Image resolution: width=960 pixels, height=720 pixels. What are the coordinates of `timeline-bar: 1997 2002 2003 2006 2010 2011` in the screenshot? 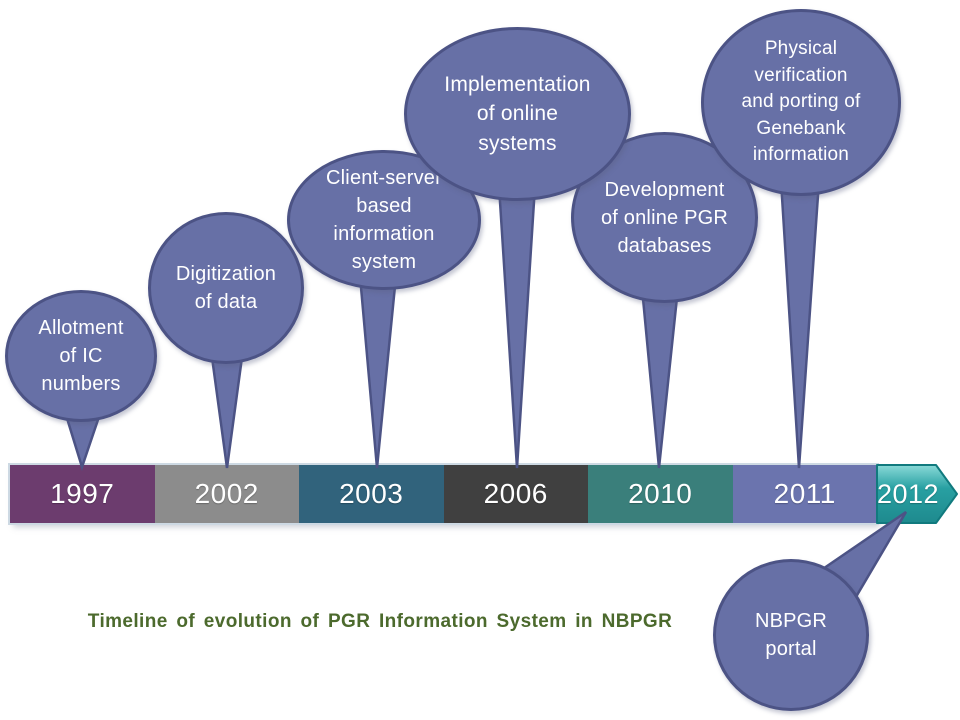 It's located at (443, 494).